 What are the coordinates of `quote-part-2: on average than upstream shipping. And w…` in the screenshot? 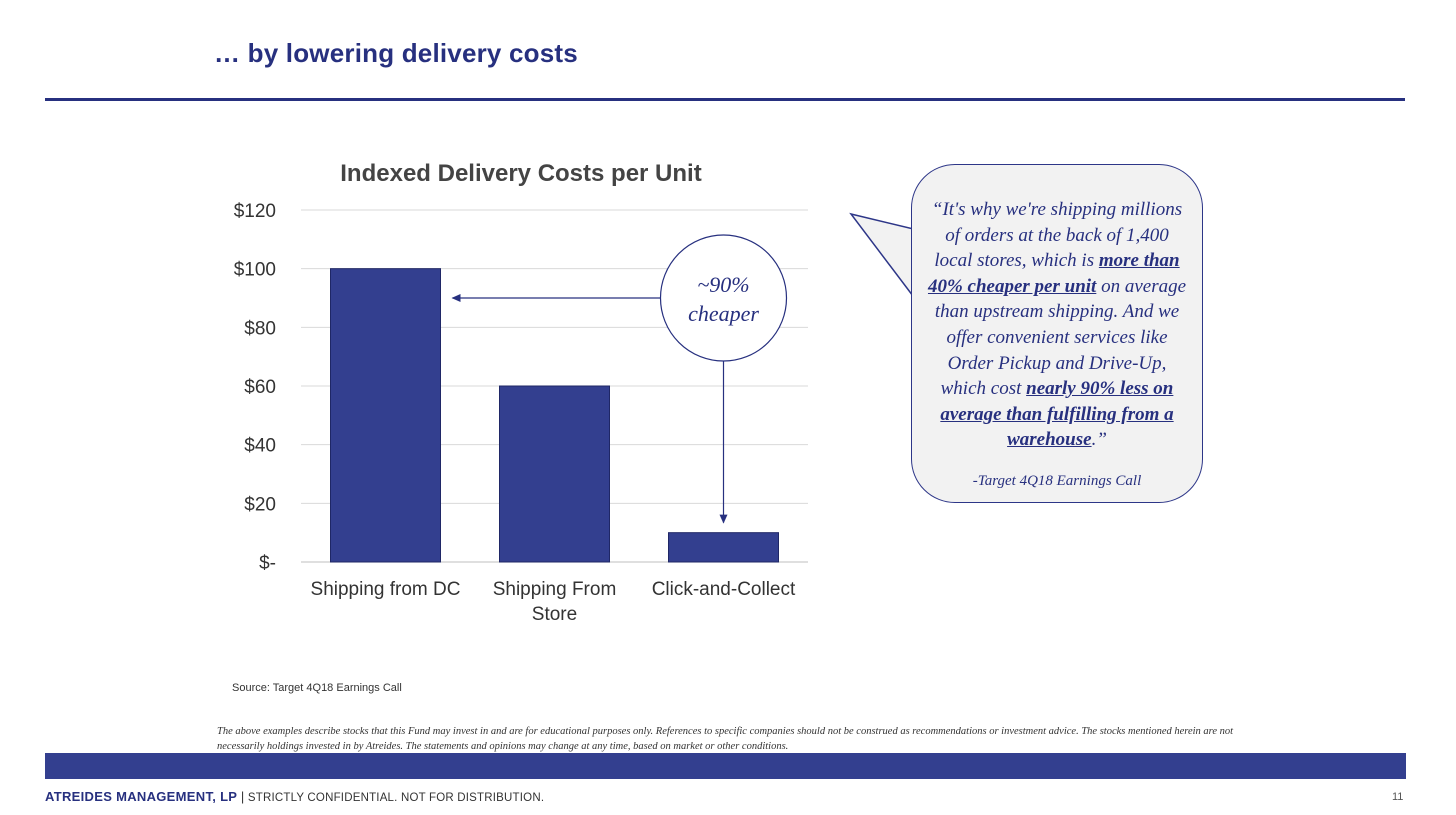 It's located at (1060, 337).